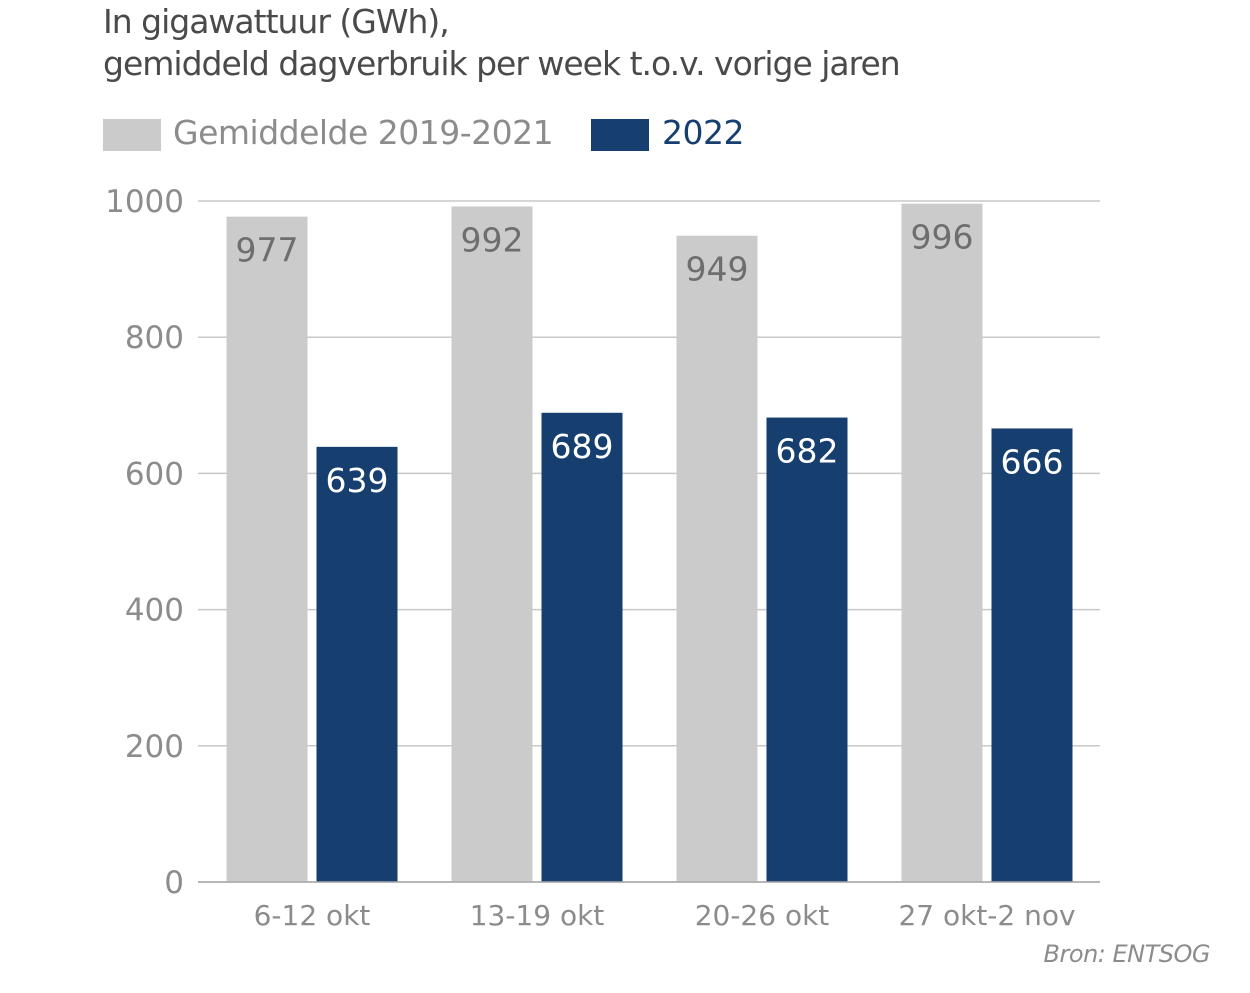 This screenshot has width=1250, height=993. What do you see at coordinates (762, 915) in the screenshot?
I see `x-tick-label: 20-26 okt` at bounding box center [762, 915].